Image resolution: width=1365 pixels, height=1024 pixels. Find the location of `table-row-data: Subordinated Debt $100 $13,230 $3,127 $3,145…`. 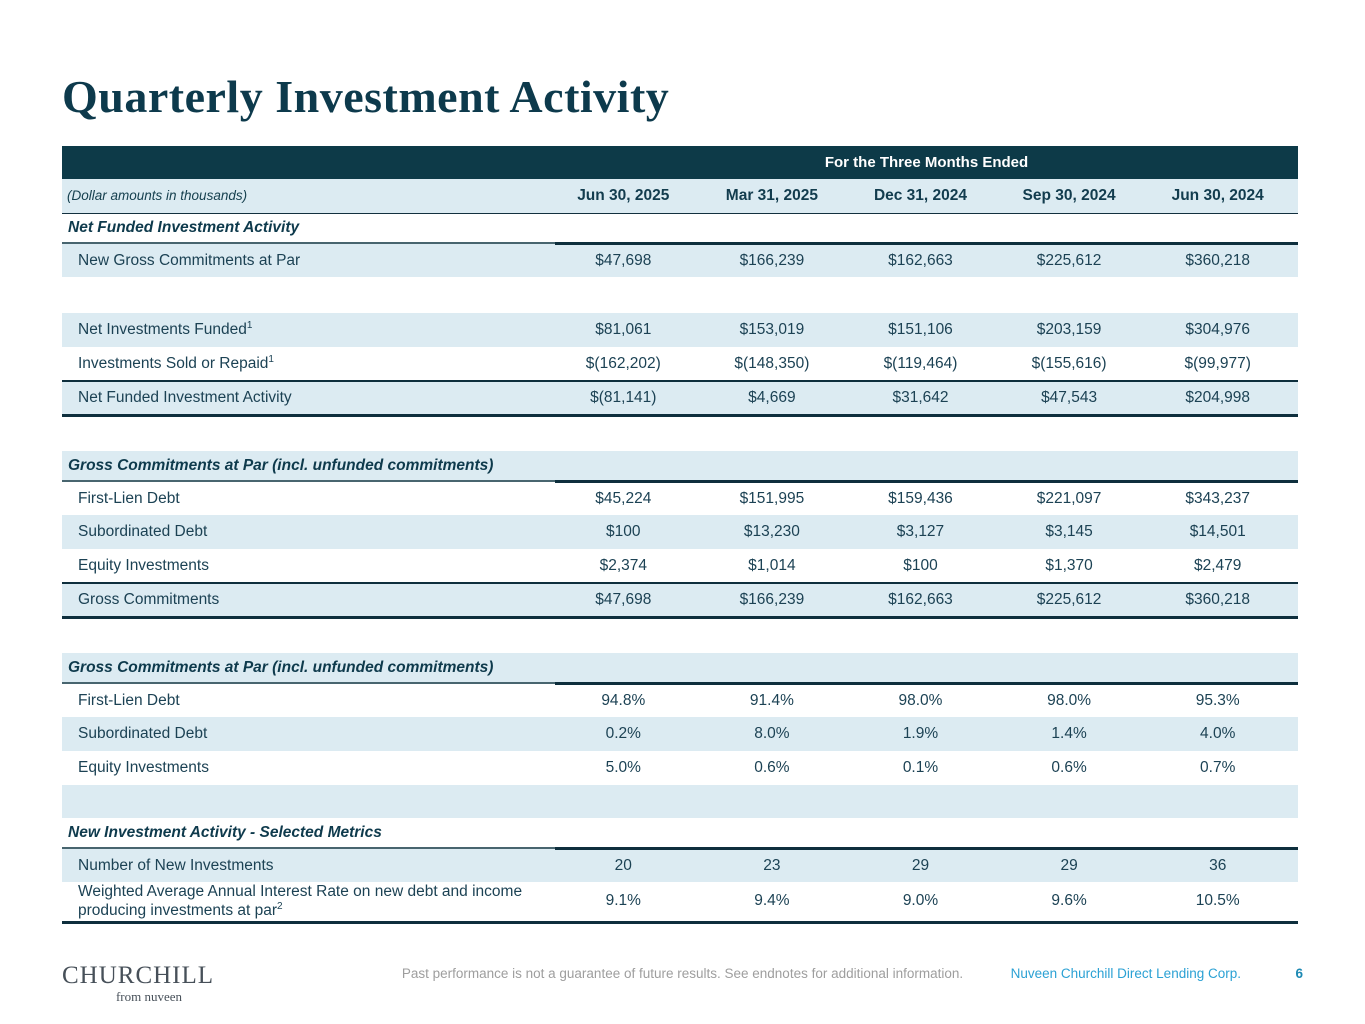

table-row-data: Subordinated Debt $100 $13,230 $3,127 $3,145… is located at coordinates (680, 532).